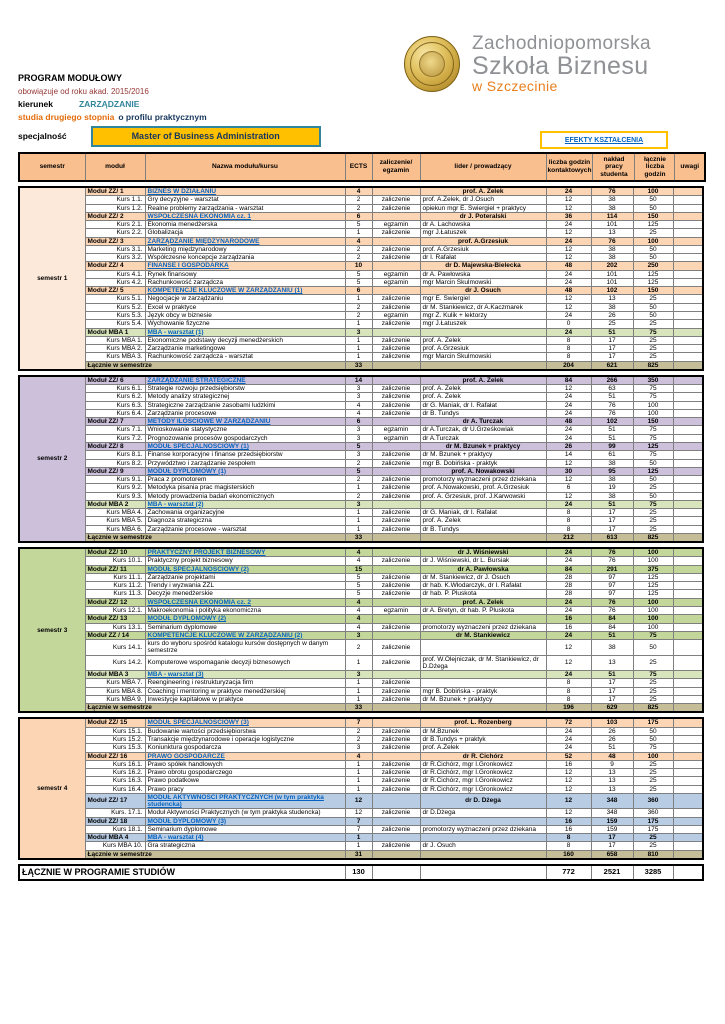 The width and height of the screenshot is (725, 1024). Describe the element at coordinates (66, 117) in the screenshot. I see `degree-text: studia drugiego stopnia` at that location.